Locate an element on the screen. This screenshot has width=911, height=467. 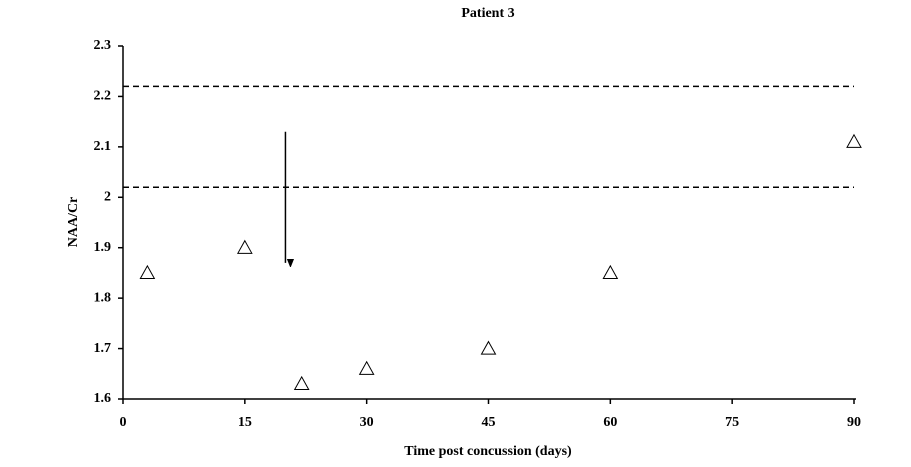
x-tick-label: 90 is located at coordinates (854, 422).